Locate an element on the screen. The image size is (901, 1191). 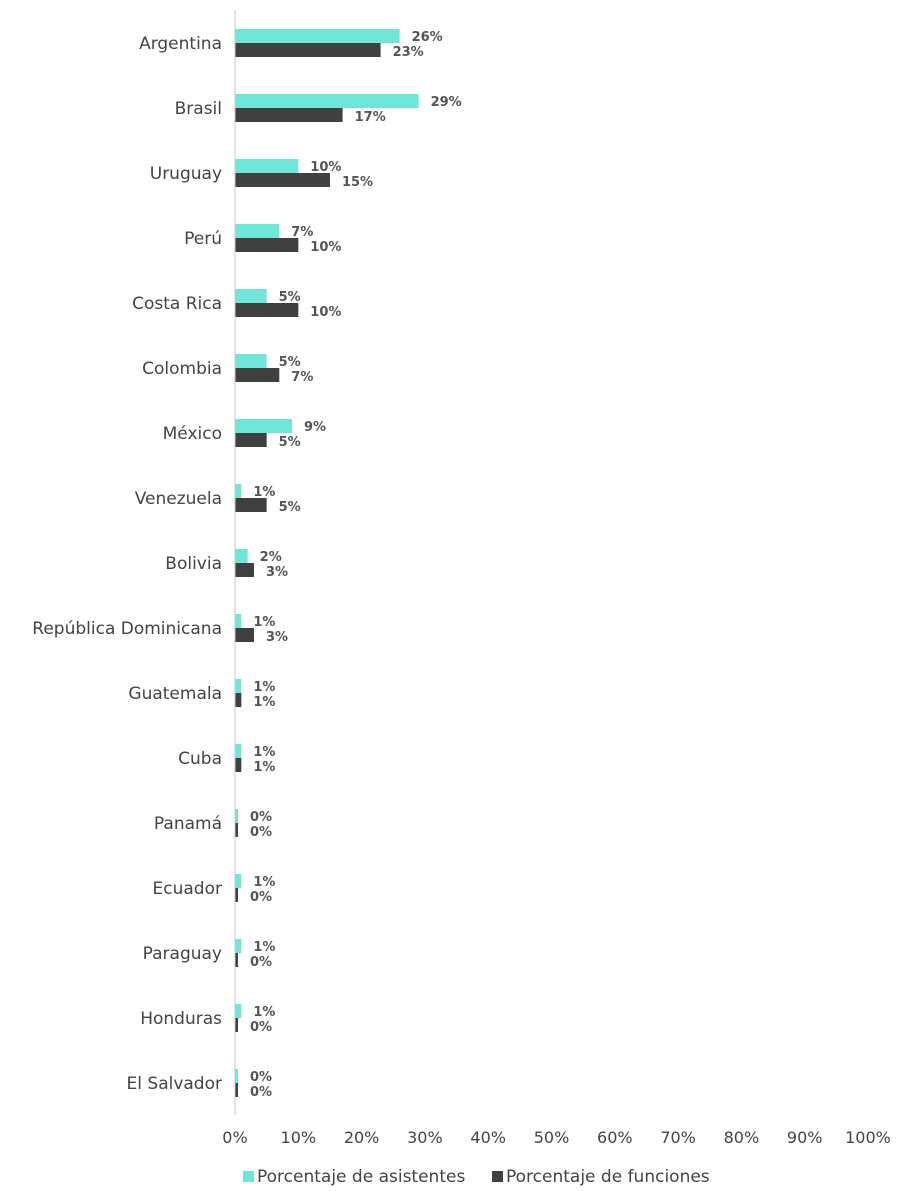
category-label: Panamá is located at coordinates (188, 824).